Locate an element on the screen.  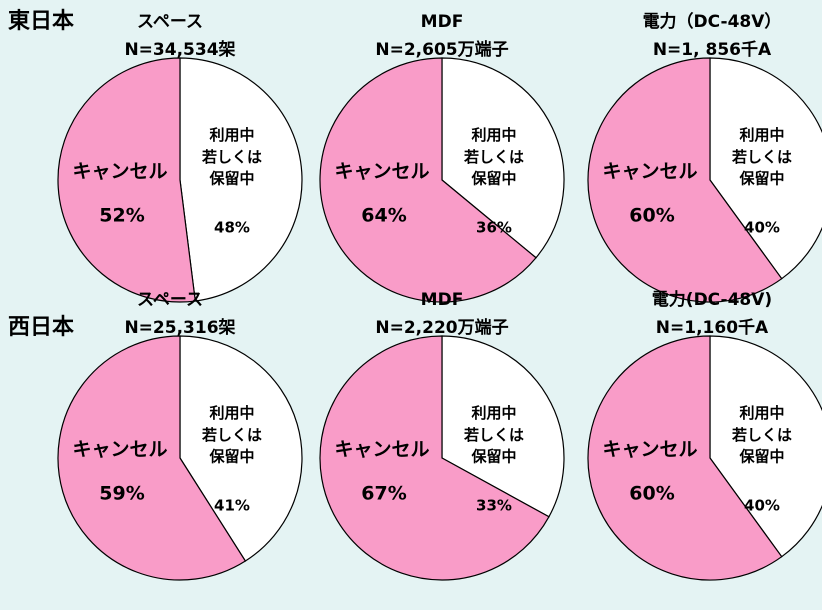
value-label: 36% is located at coordinates (494, 228).